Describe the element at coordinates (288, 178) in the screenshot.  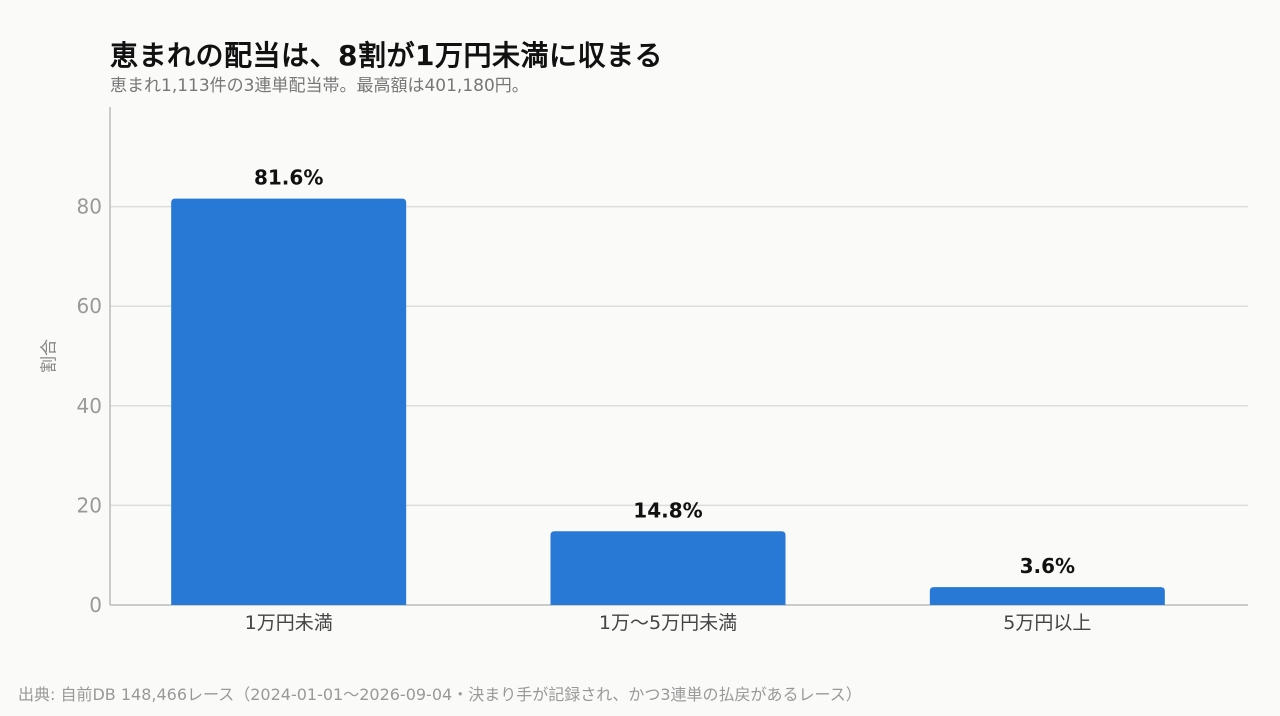
I see `data-label: 81.6%` at that location.